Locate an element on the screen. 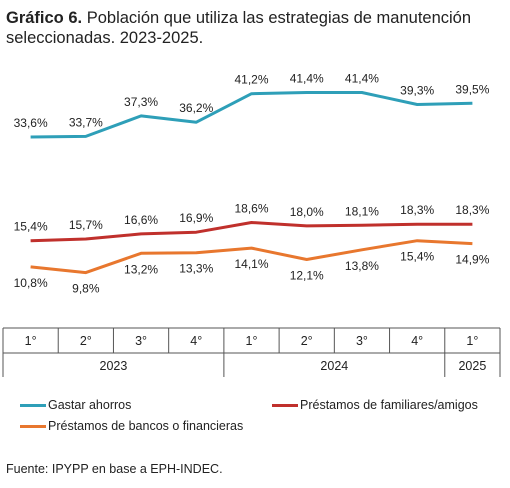 The image size is (510, 488). year-tick-label: 2023 is located at coordinates (114, 366).